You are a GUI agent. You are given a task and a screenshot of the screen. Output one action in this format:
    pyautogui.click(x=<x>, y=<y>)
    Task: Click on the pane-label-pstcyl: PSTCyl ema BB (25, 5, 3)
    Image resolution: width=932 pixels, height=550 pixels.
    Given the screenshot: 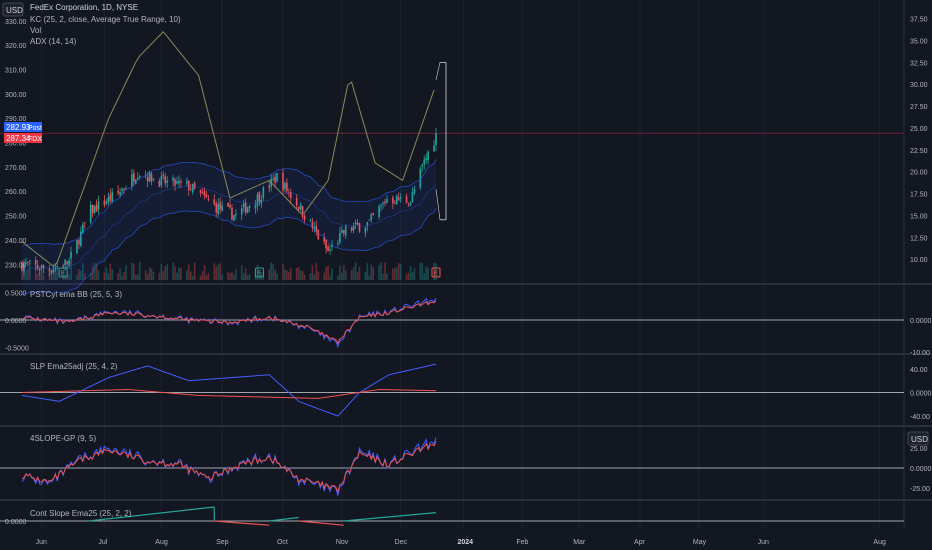 What is the action you would take?
    pyautogui.click(x=76, y=294)
    